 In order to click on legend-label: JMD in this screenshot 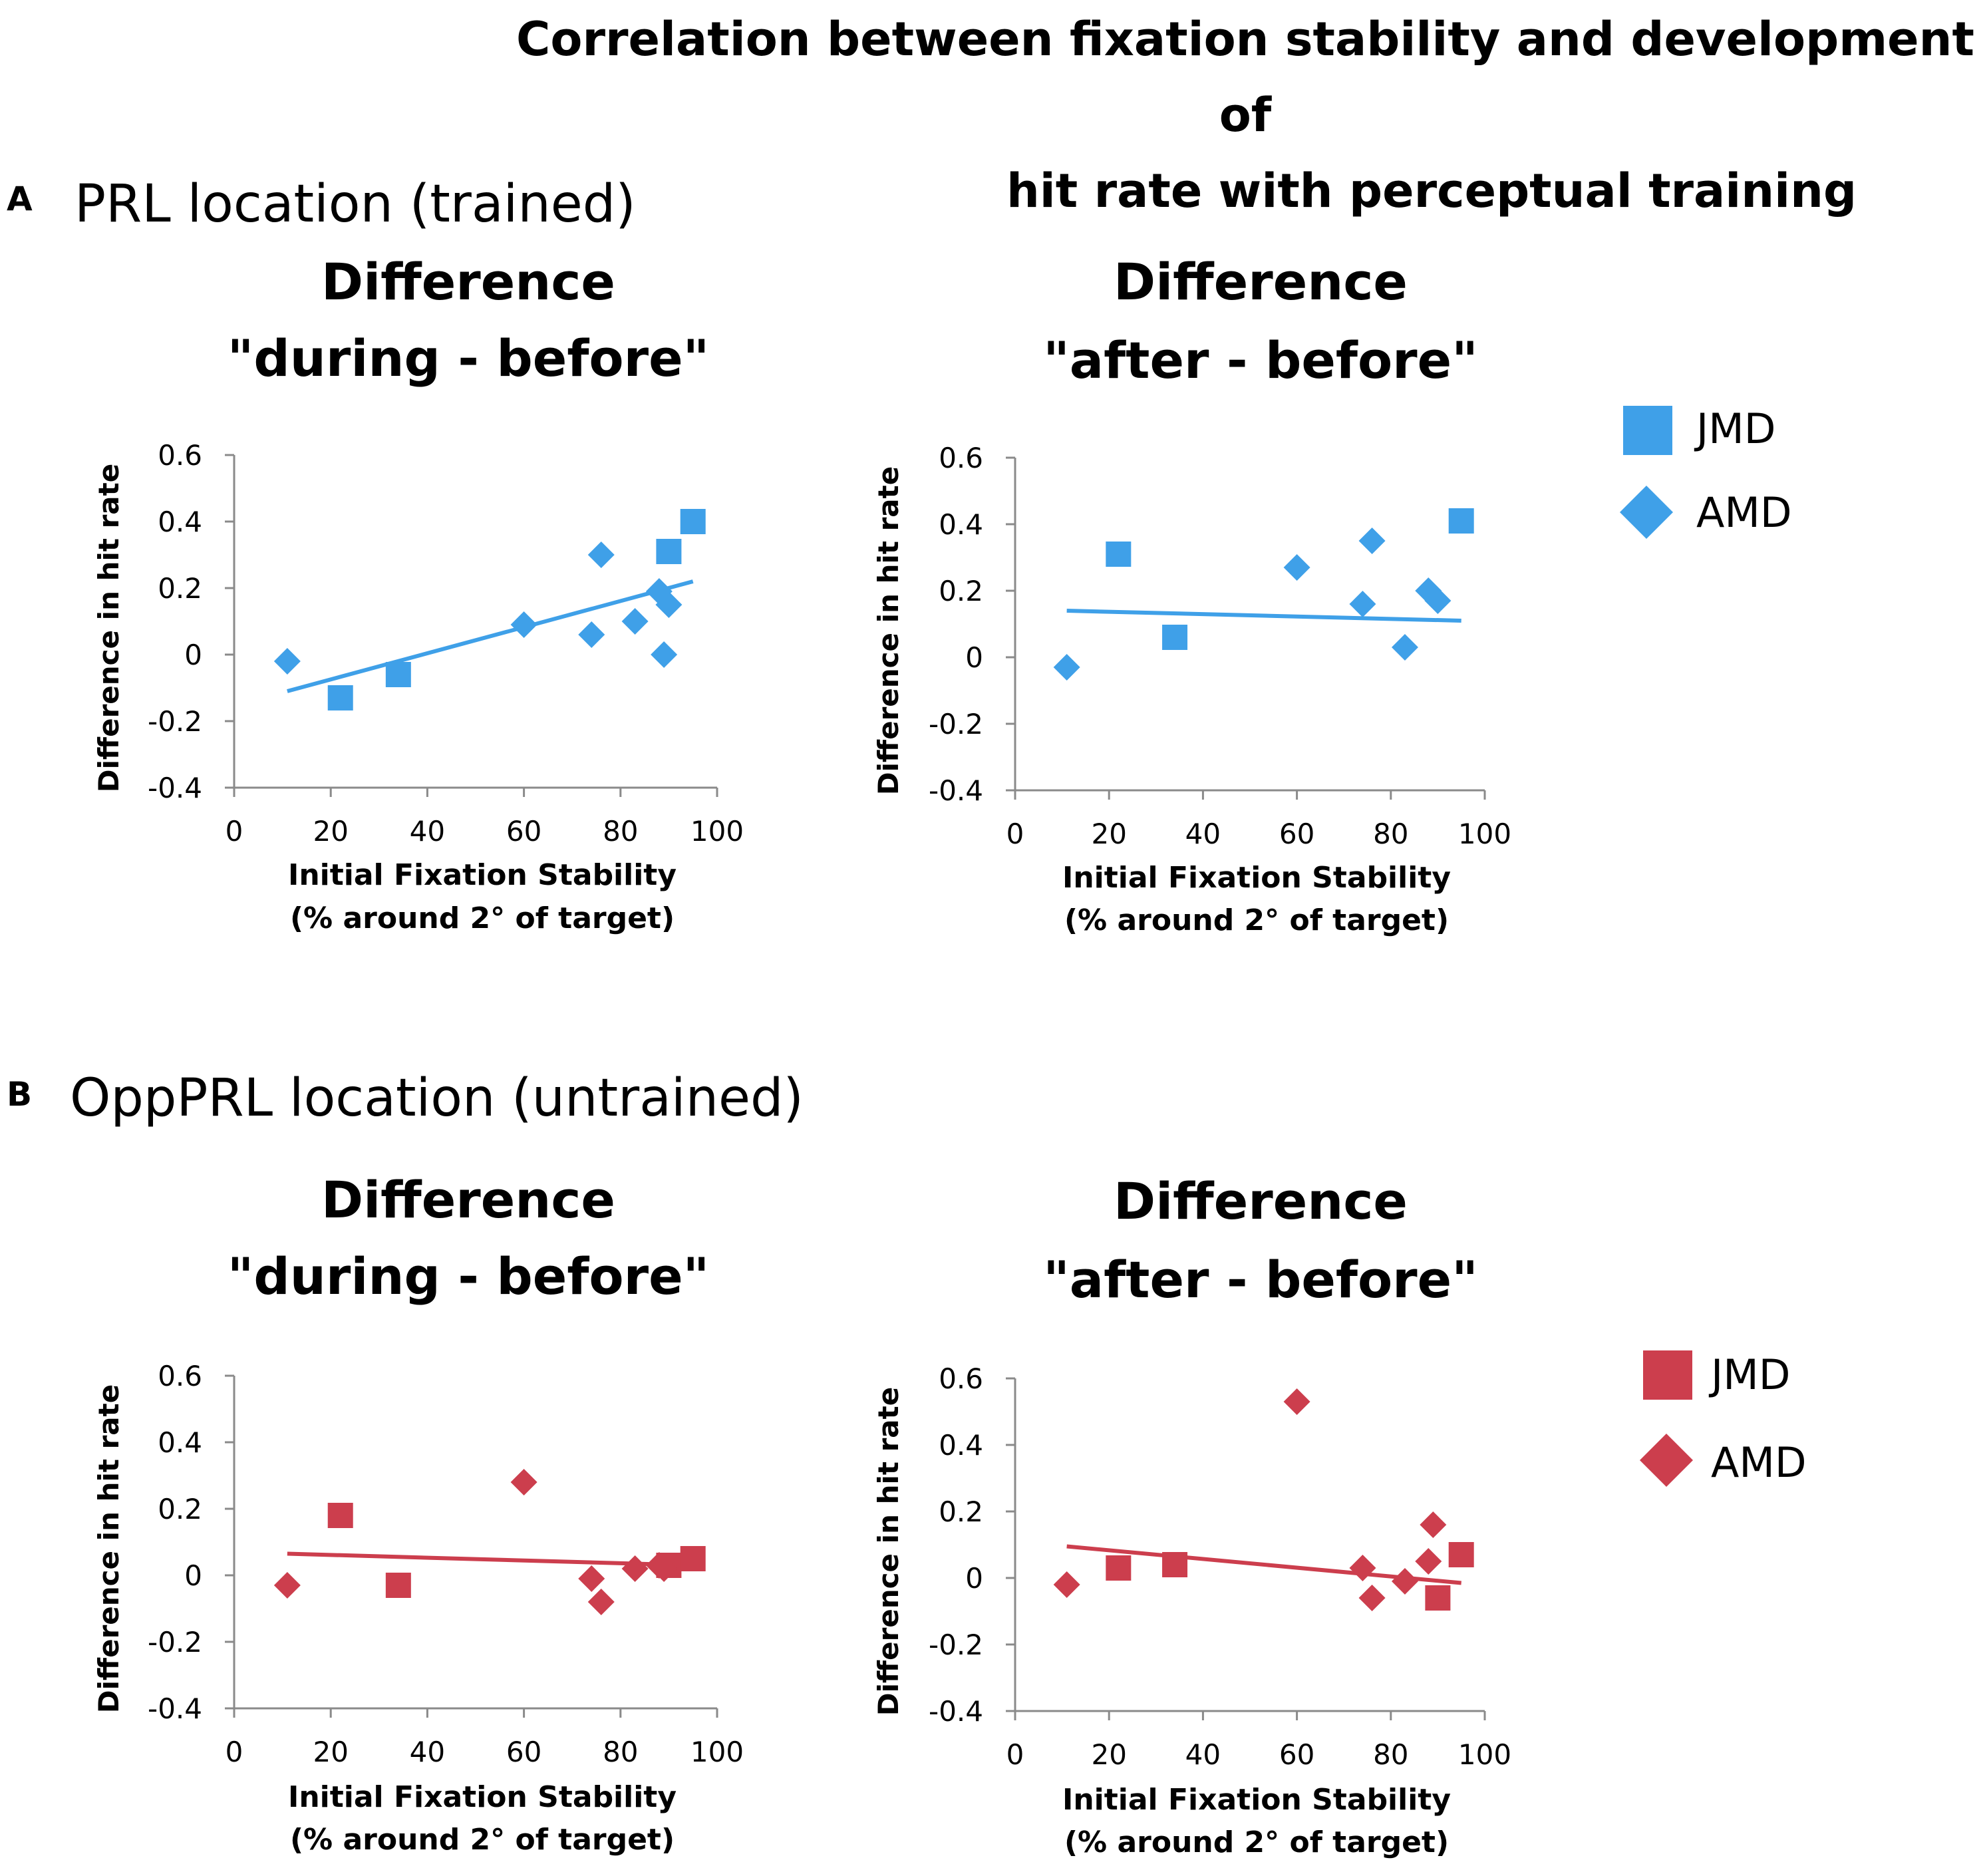, I will do `click(1735, 428)`.